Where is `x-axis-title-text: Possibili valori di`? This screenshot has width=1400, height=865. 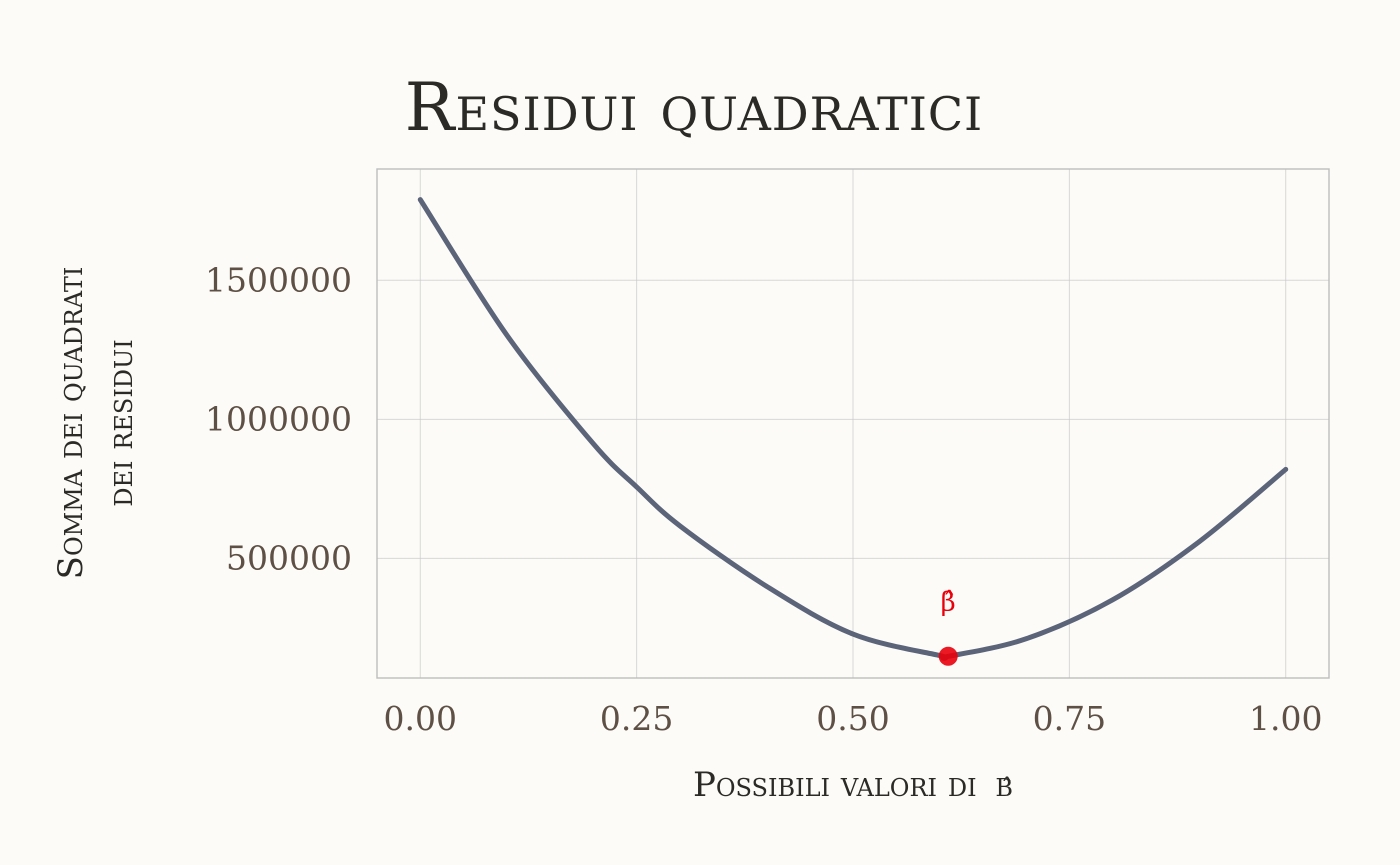
x-axis-title-text: Possibili valori di is located at coordinates (835, 785).